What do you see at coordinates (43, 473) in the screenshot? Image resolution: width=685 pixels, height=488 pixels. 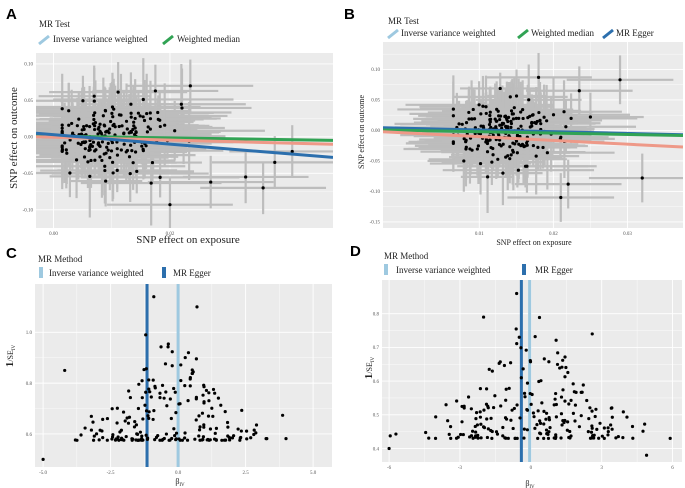 I see `x-tick-label: -5.0` at bounding box center [43, 473].